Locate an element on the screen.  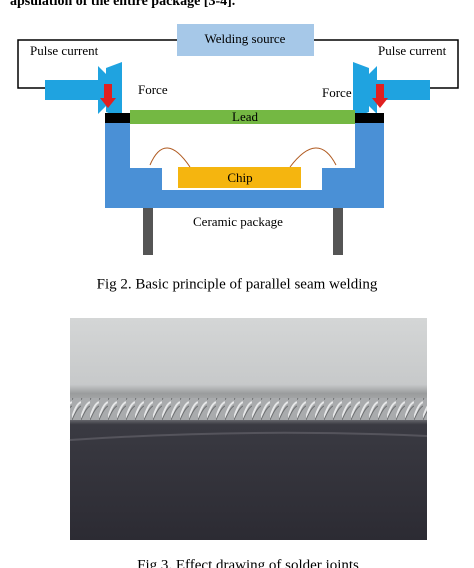
photo-detail is located at coordinates (248, 436).